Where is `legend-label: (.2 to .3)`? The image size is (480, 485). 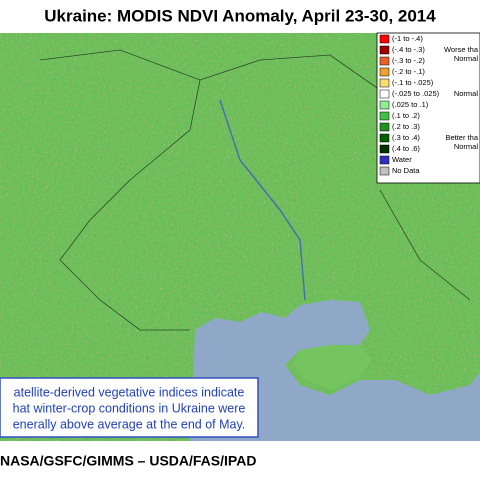
legend-label: (.2 to .3) is located at coordinates (406, 126).